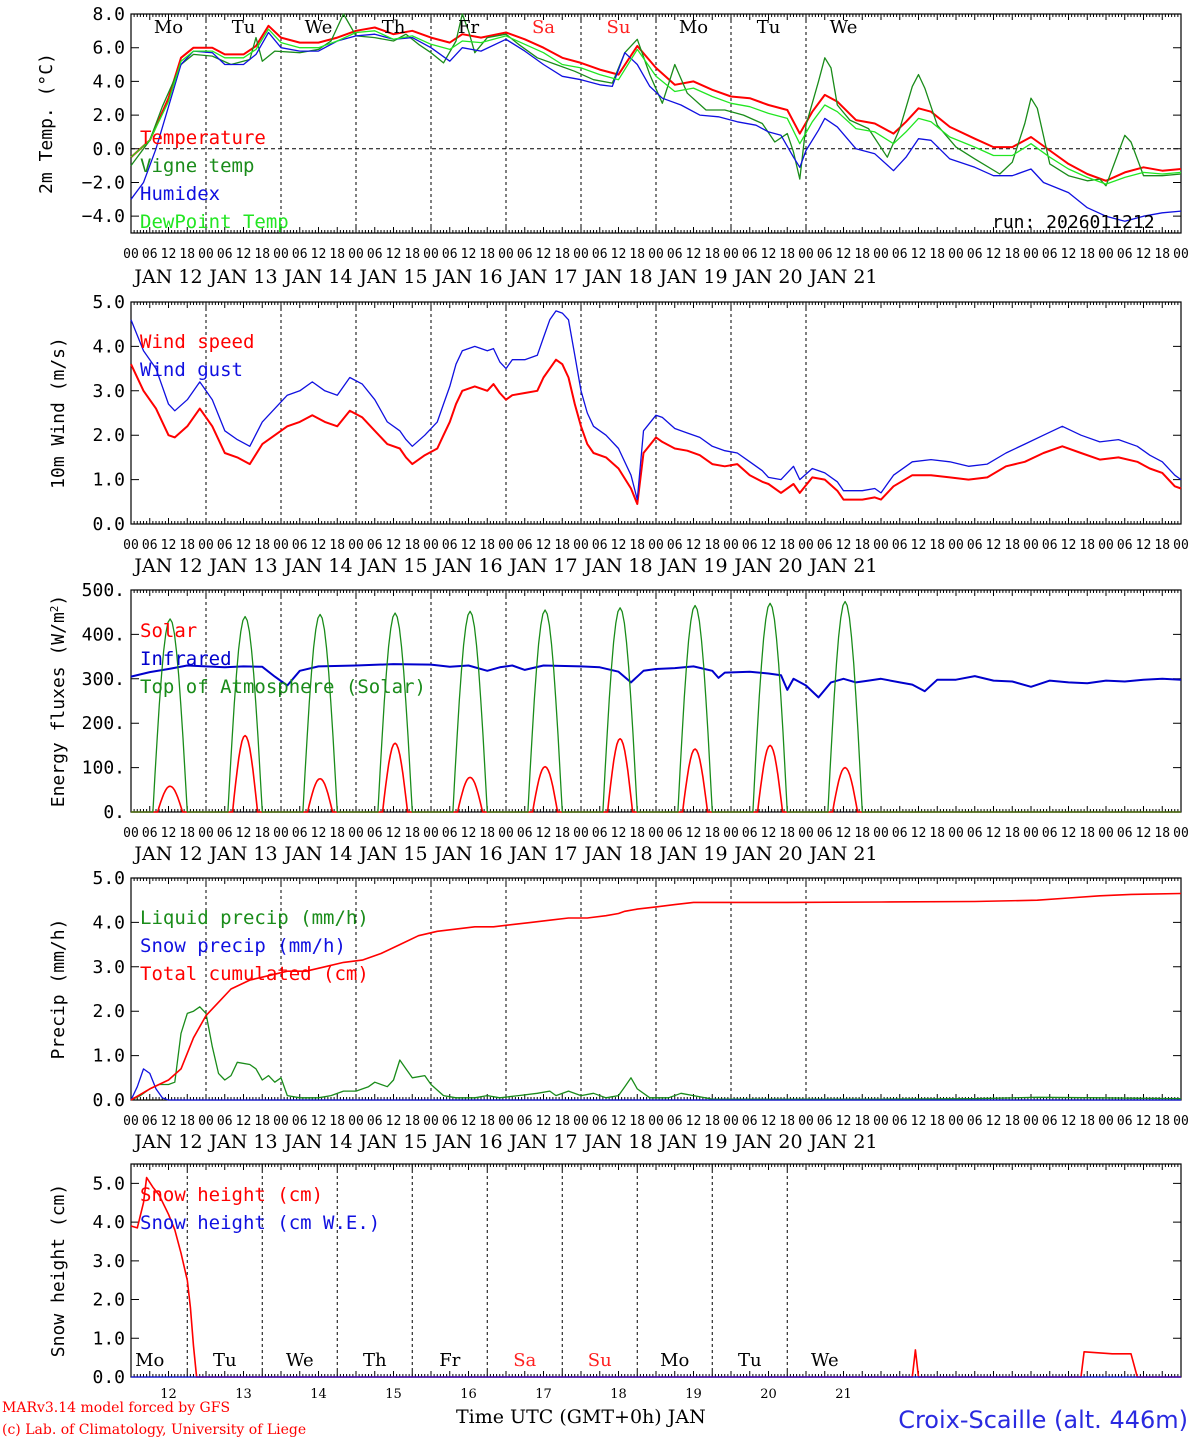 This screenshot has width=1194, height=1440. I want to click on series-line-wind-speed, so click(656, 431).